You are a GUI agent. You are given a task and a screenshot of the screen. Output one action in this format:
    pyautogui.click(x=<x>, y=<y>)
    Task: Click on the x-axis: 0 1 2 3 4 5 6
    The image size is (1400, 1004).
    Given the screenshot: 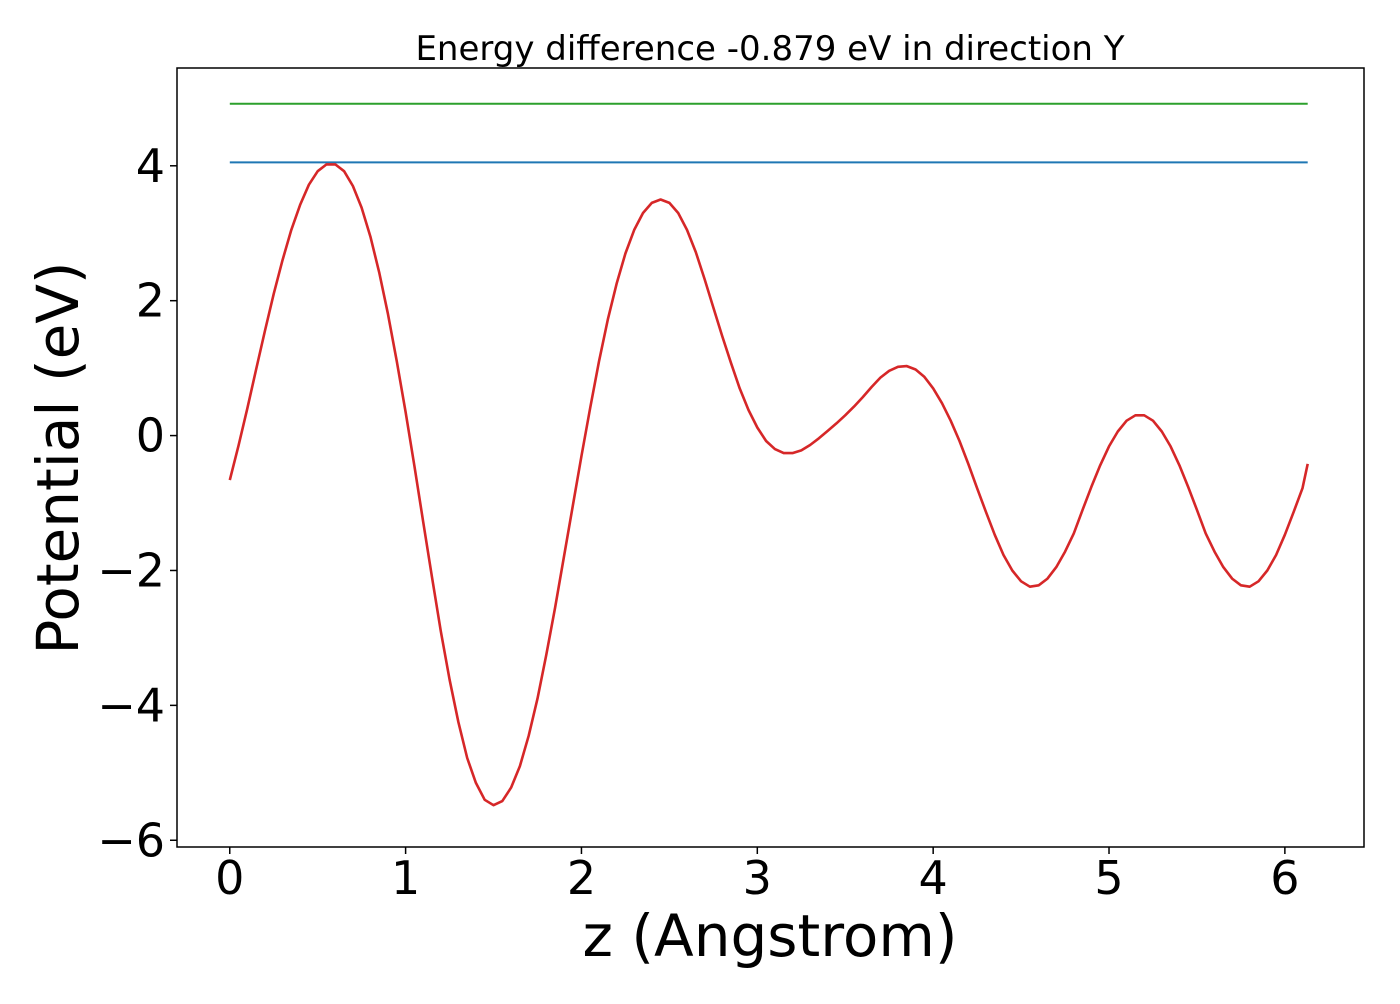 What is the action you would take?
    pyautogui.click(x=757, y=876)
    